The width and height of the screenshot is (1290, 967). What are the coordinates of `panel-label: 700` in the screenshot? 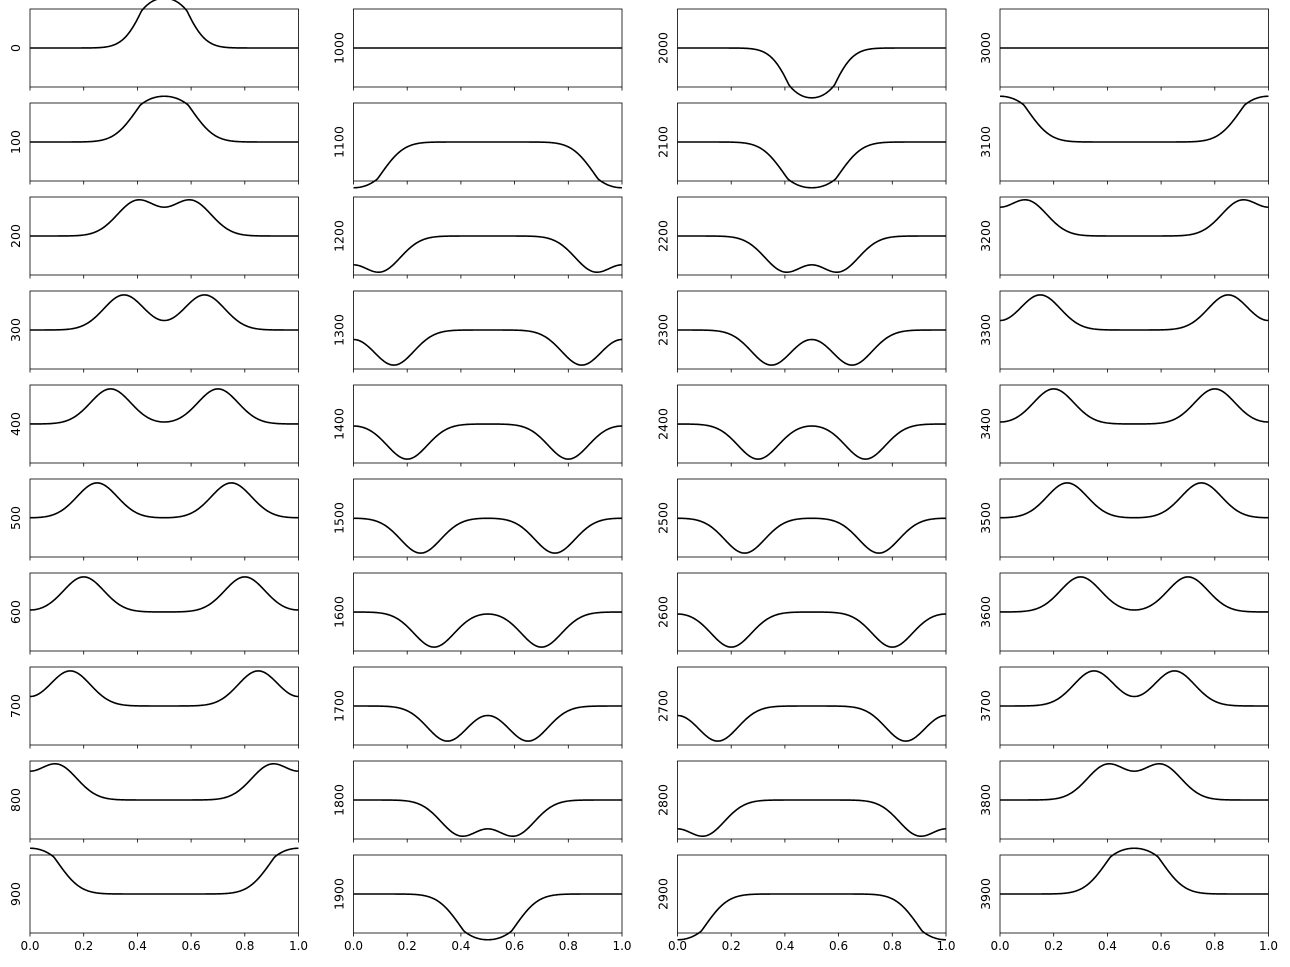 It's located at (15, 706).